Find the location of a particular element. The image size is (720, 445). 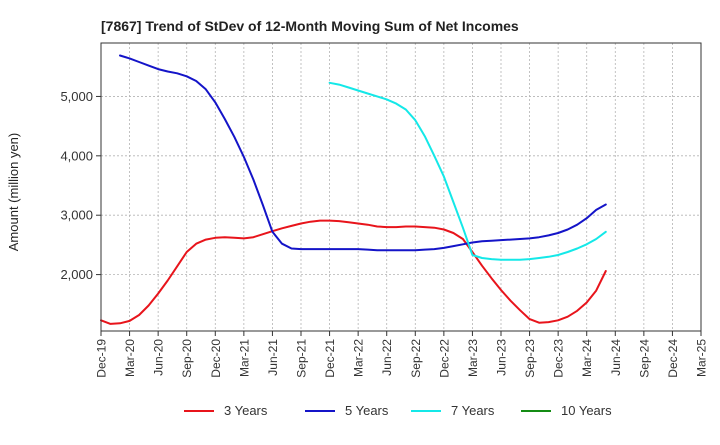

legend-label-10-years: 10 Years is located at coordinates (586, 410).